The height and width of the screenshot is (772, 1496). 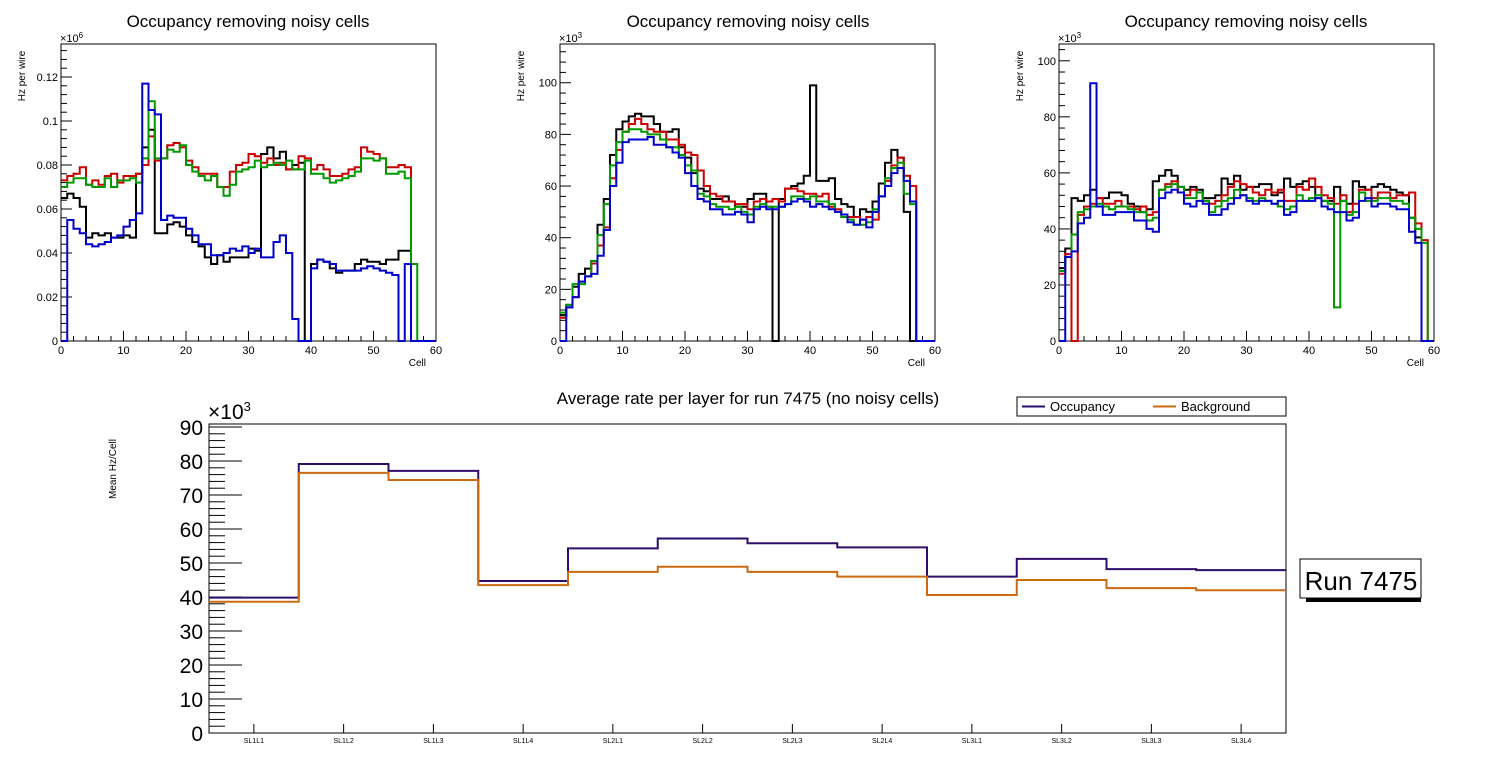 I want to click on y-tick-label: 0.04, so click(x=47, y=254).